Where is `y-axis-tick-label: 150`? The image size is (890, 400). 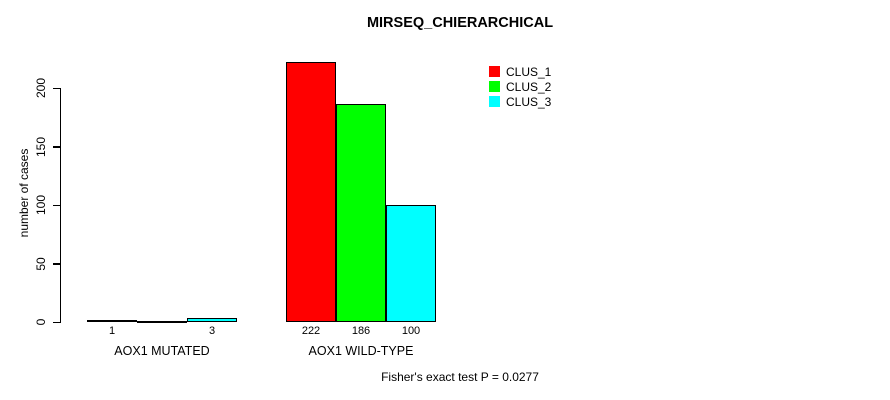
y-axis-tick-label: 150 is located at coordinates (41, 146).